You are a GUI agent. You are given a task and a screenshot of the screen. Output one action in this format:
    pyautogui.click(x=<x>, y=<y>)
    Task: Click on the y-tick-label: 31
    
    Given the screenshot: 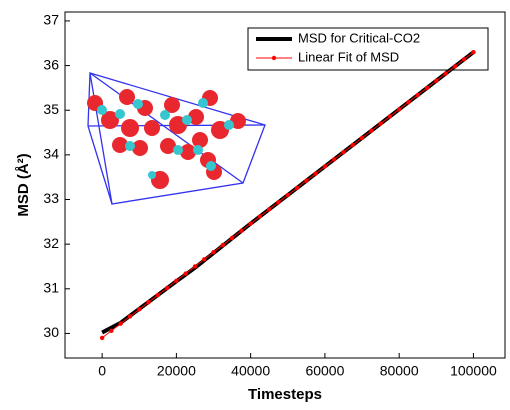 What is the action you would take?
    pyautogui.click(x=51, y=288)
    